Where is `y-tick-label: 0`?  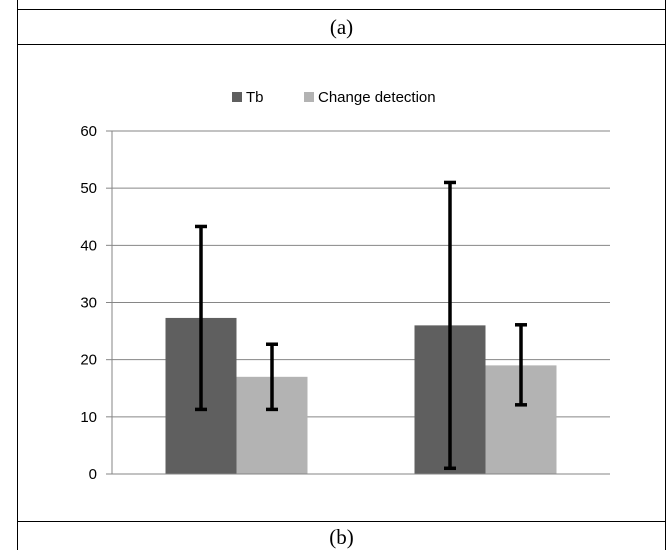
y-tick-label: 0 is located at coordinates (93, 474).